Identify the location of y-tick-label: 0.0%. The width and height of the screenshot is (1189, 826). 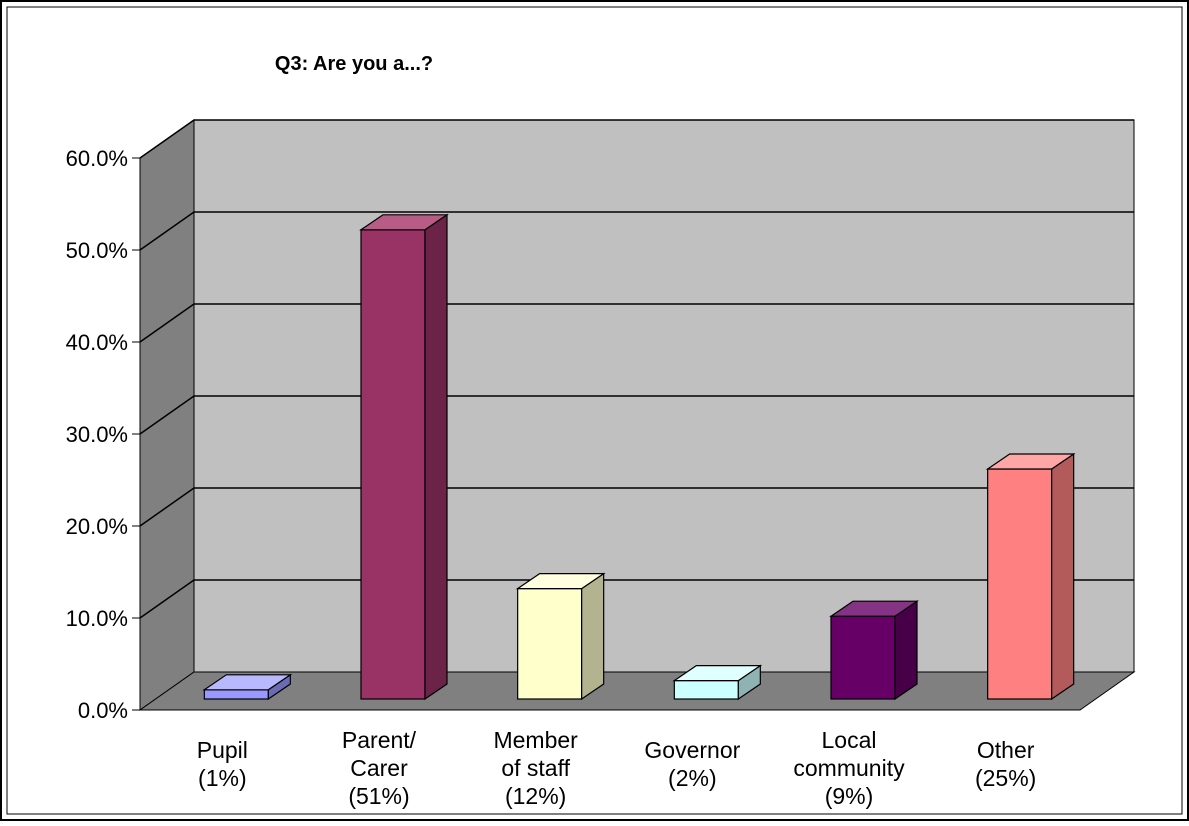
(103, 710).